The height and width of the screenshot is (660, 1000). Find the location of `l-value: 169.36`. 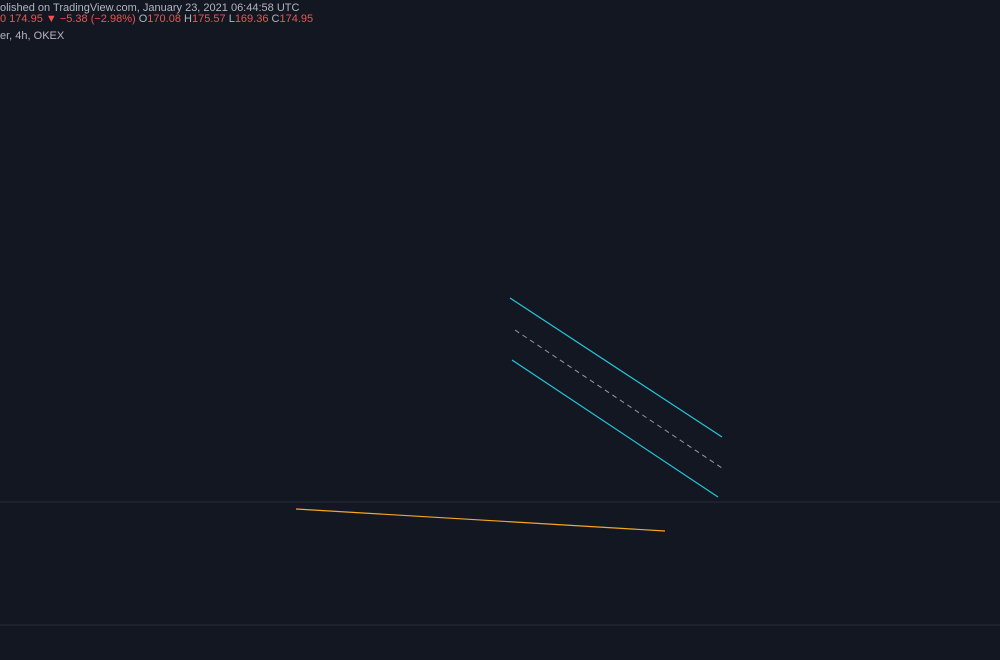

l-value: 169.36 is located at coordinates (252, 19).